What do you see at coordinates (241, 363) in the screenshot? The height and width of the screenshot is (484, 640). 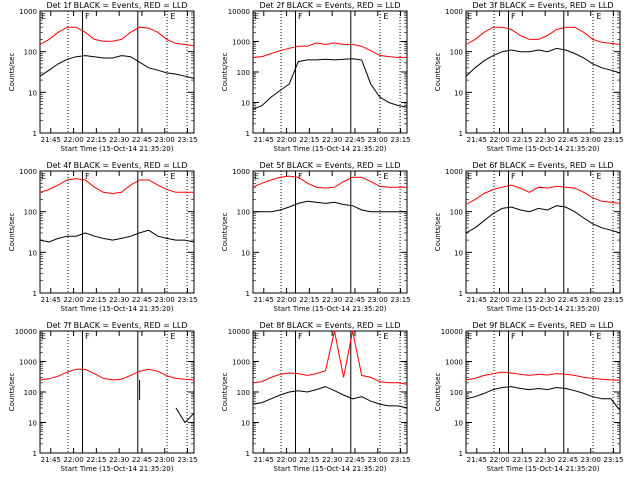 I see `chart8-y-tick-label: 1000` at bounding box center [241, 363].